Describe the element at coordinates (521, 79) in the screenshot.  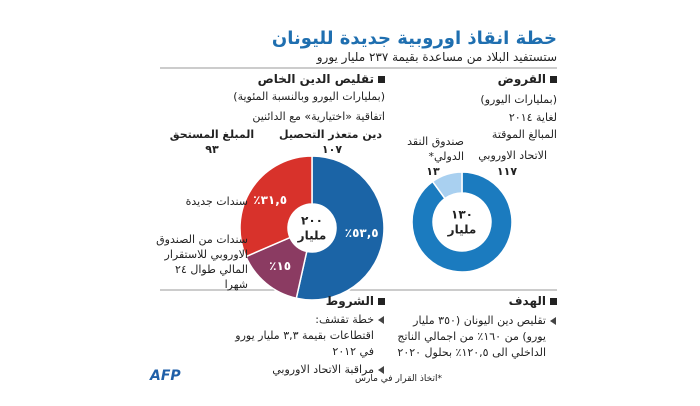
I see `section-title: القروض` at that location.